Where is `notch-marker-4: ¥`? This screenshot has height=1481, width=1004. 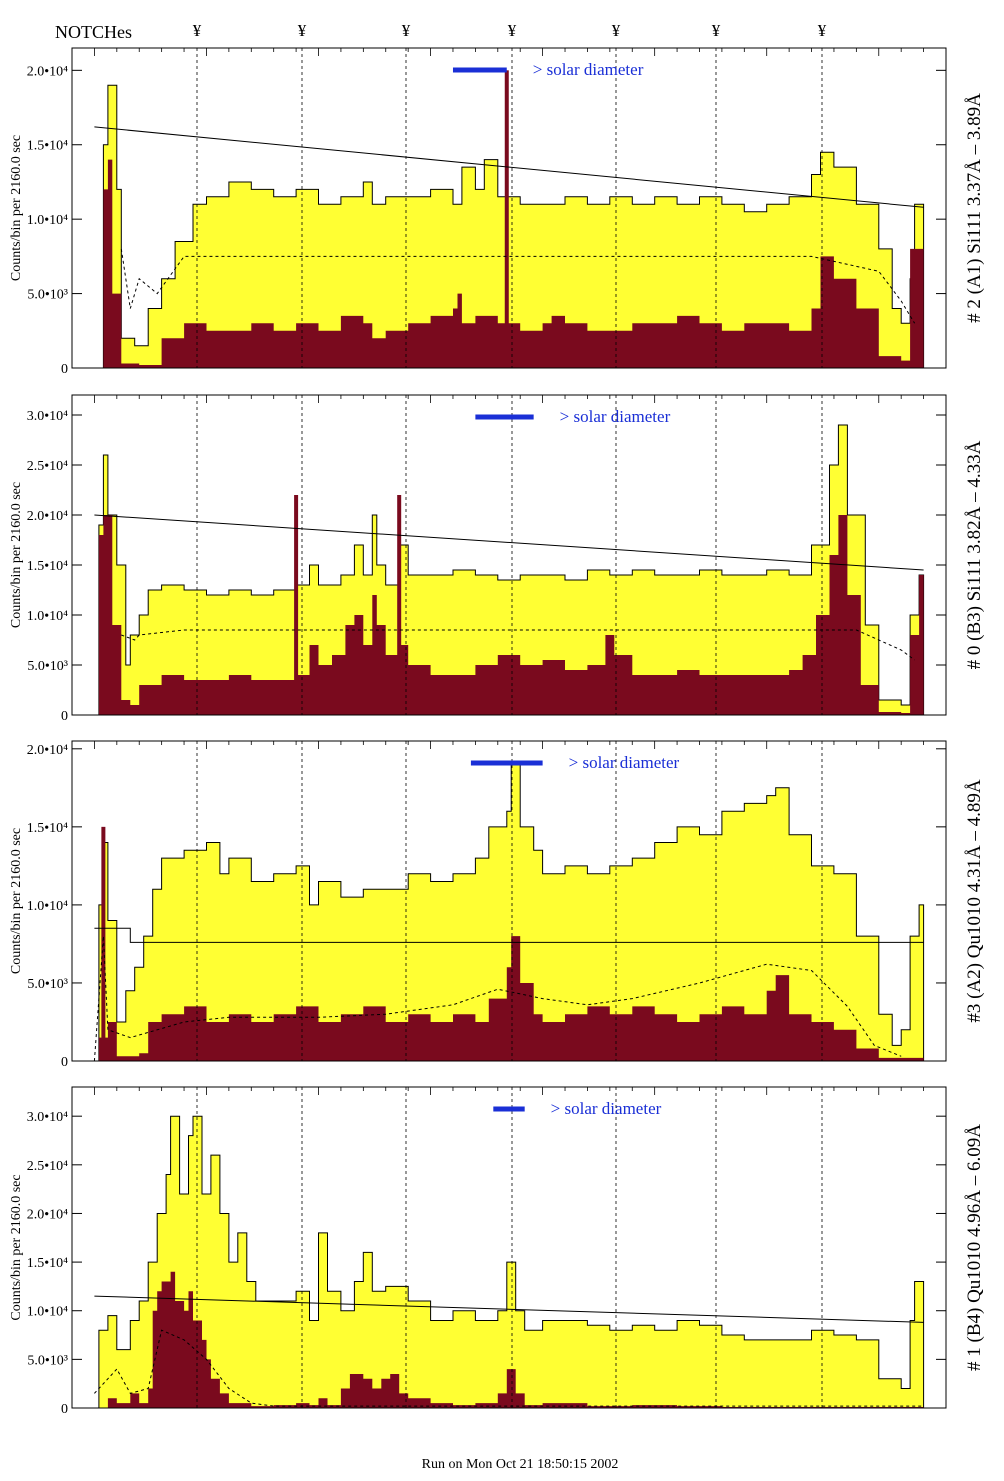
notch-marker-4: ¥ is located at coordinates (512, 30).